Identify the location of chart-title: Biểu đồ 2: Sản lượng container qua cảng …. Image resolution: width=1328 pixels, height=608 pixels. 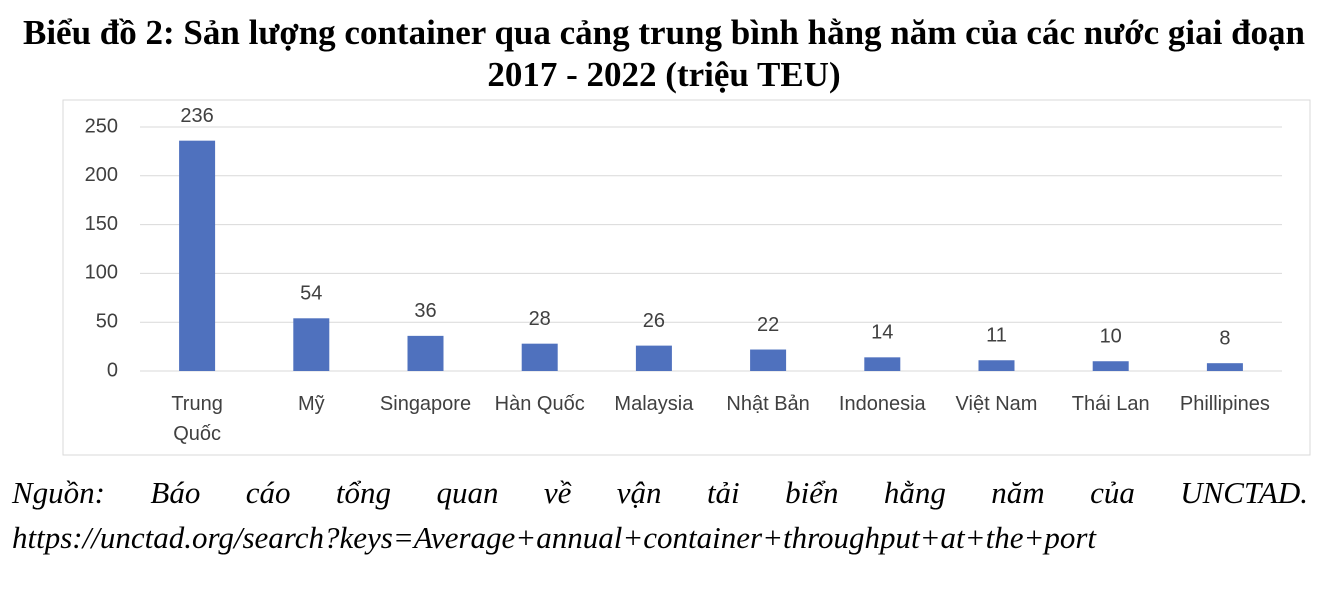
(664, 53).